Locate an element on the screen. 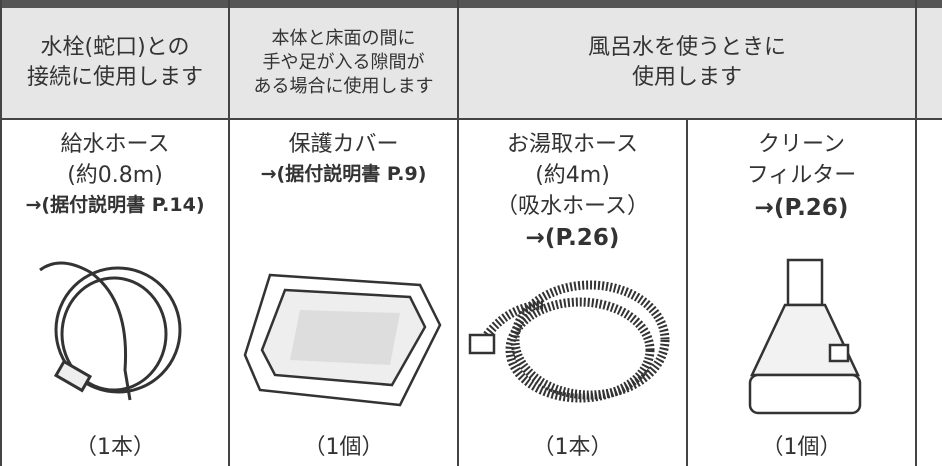 The image size is (942, 466). header-text: 使用します is located at coordinates (686, 77).